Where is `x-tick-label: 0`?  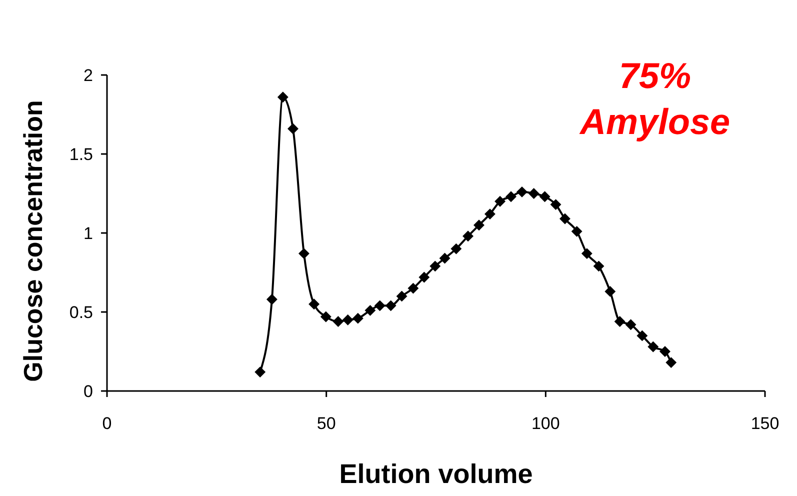
x-tick-label: 0 is located at coordinates (107, 423).